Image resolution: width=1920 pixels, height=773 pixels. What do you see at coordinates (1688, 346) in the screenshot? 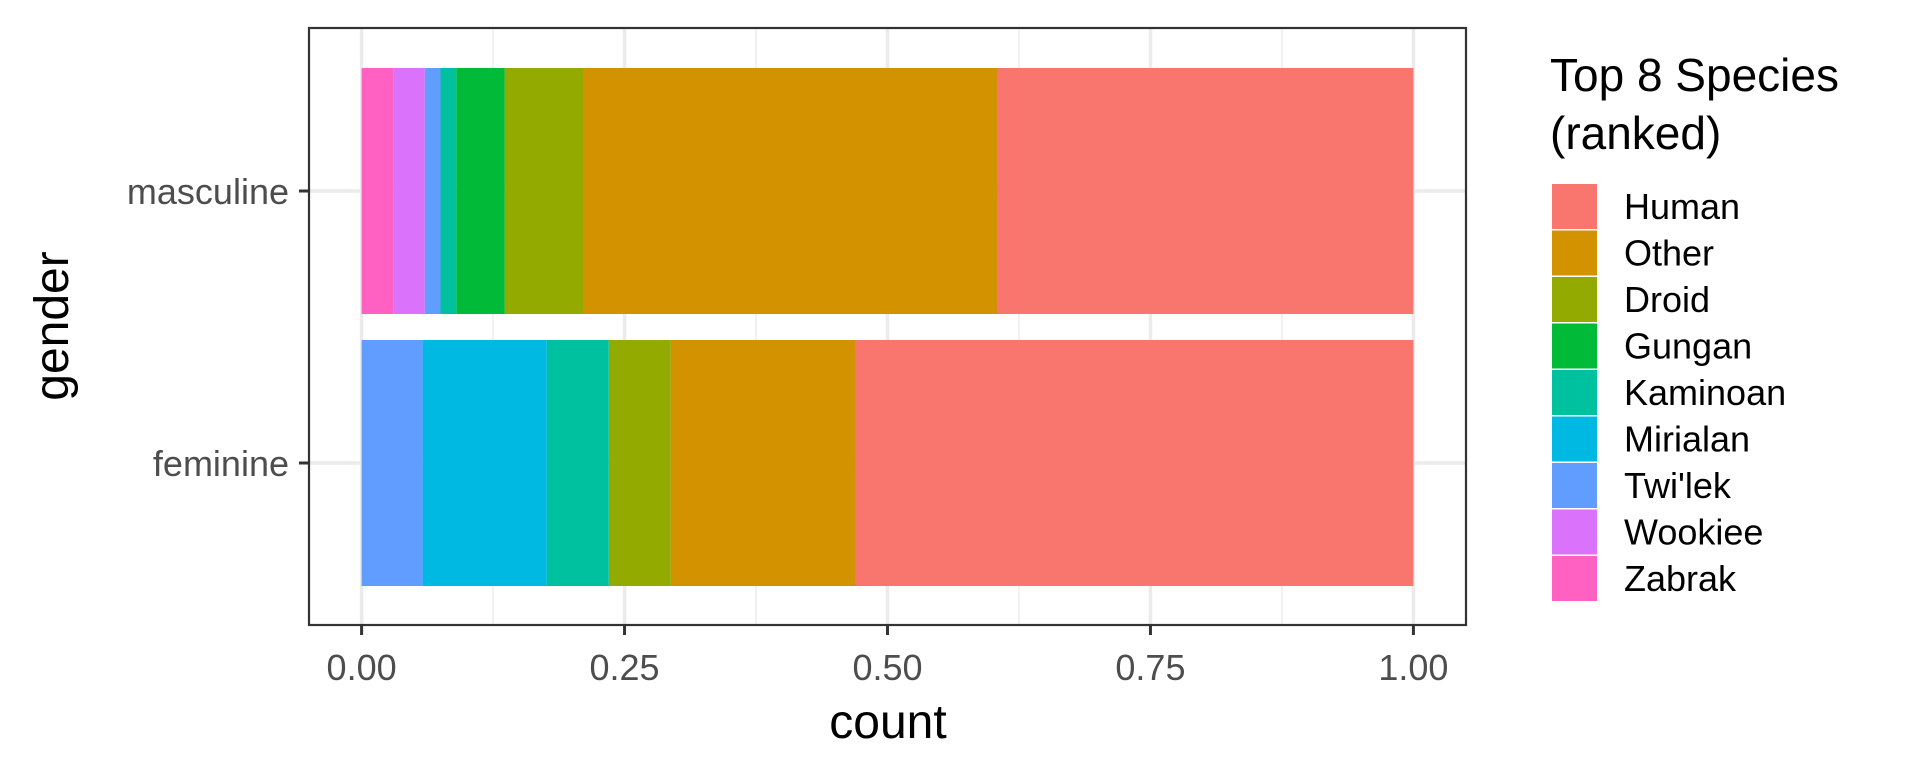
I see `legend-label: Gungan` at bounding box center [1688, 346].